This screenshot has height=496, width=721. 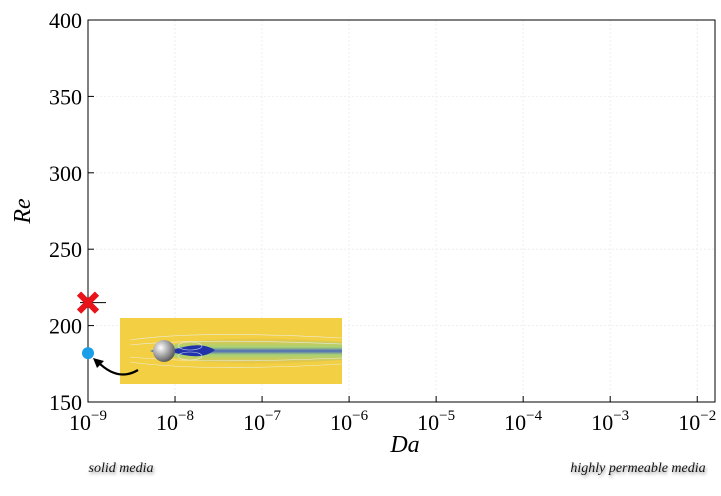 I want to click on x-axis-label: Da, so click(x=404, y=445).